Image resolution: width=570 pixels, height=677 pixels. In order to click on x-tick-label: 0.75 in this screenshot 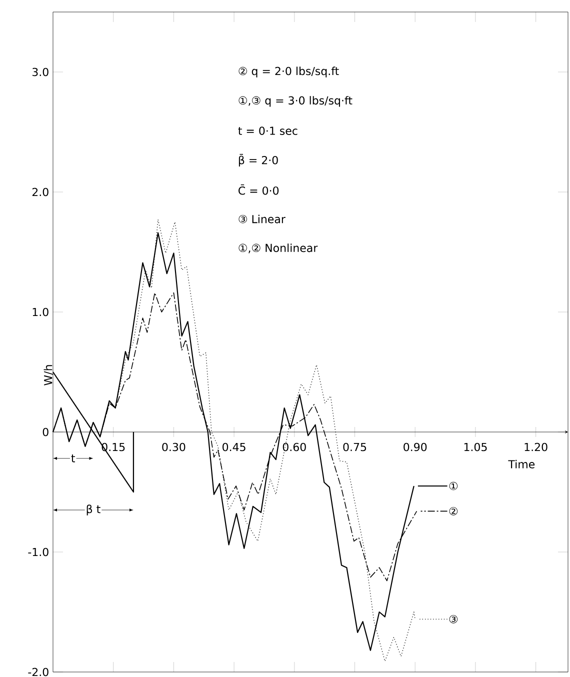, I will do `click(354, 447)`.